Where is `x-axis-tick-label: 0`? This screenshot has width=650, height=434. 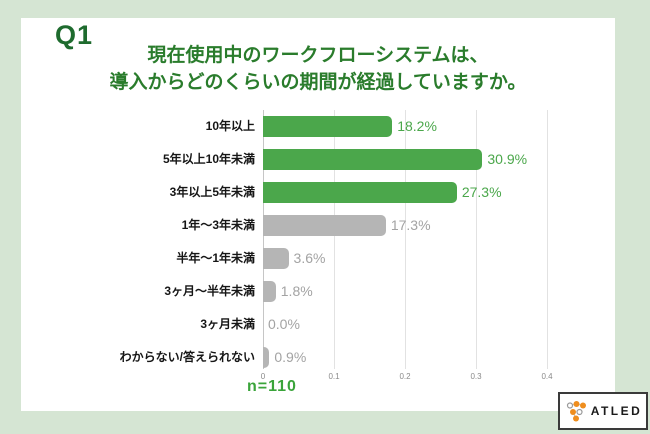
x-axis-tick-label: 0 is located at coordinates (263, 376).